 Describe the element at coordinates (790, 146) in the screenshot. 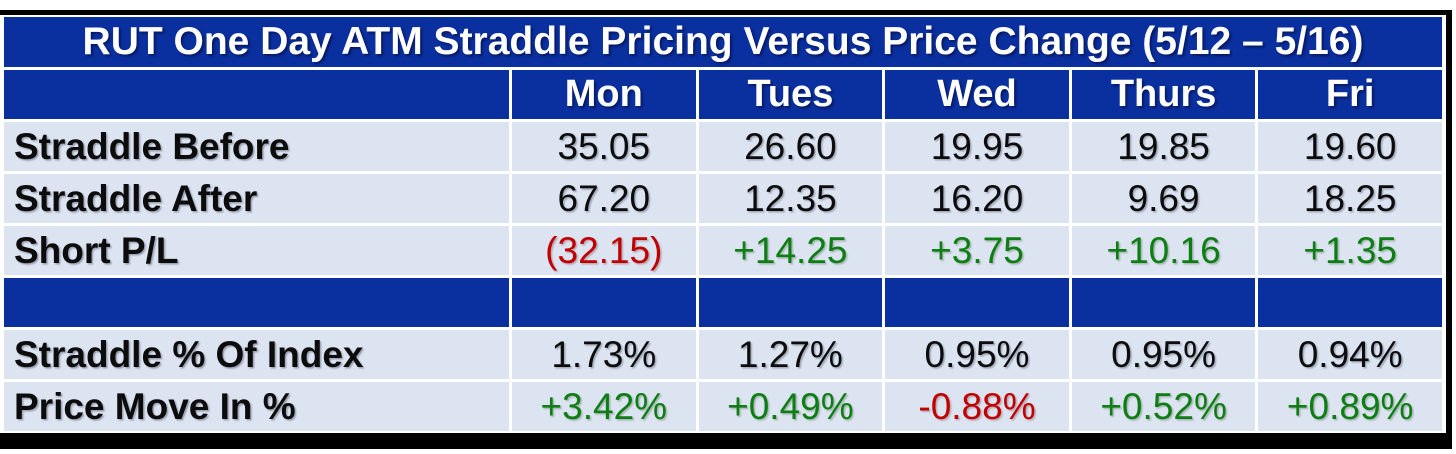

I see `data-cell-straddle-before-tues: 26.60` at that location.